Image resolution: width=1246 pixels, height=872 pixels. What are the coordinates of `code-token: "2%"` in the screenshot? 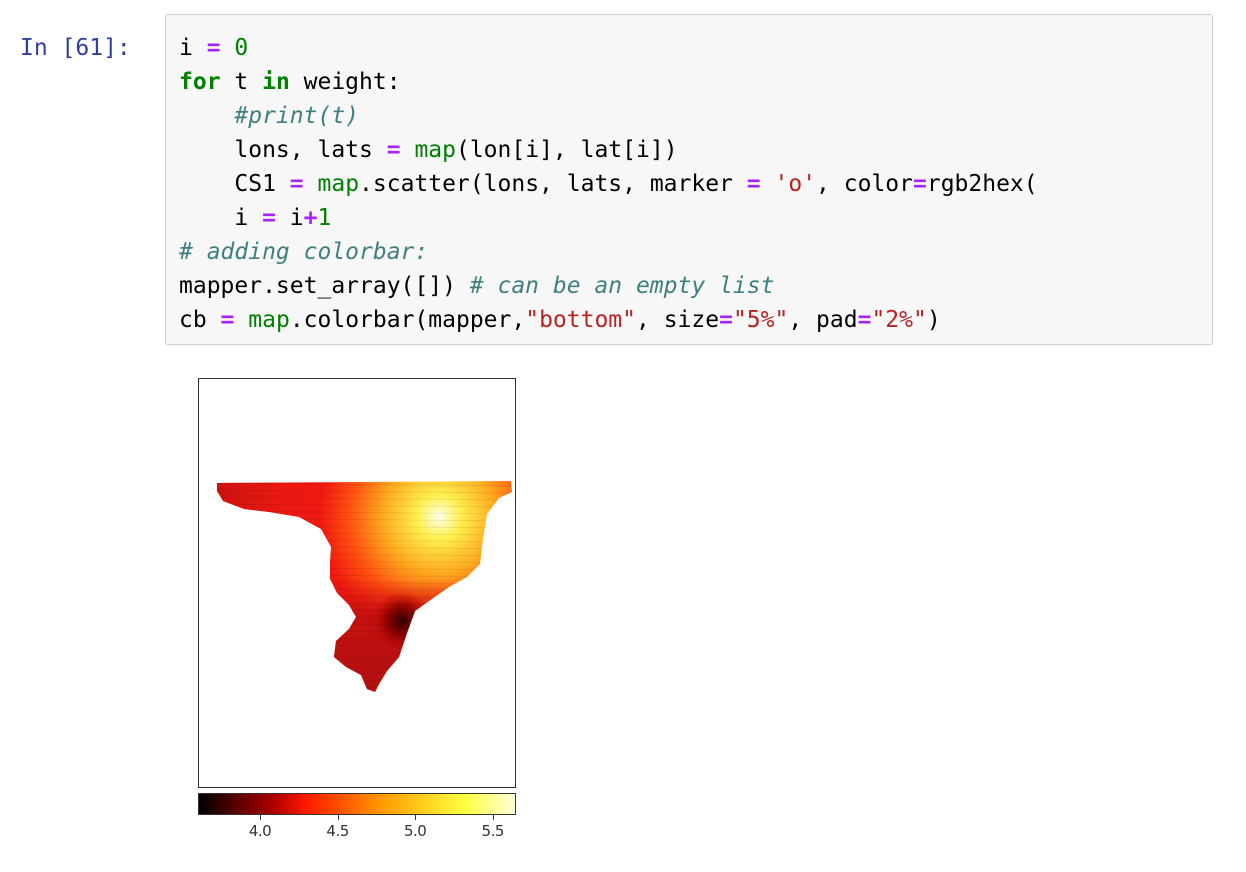 It's located at (899, 320).